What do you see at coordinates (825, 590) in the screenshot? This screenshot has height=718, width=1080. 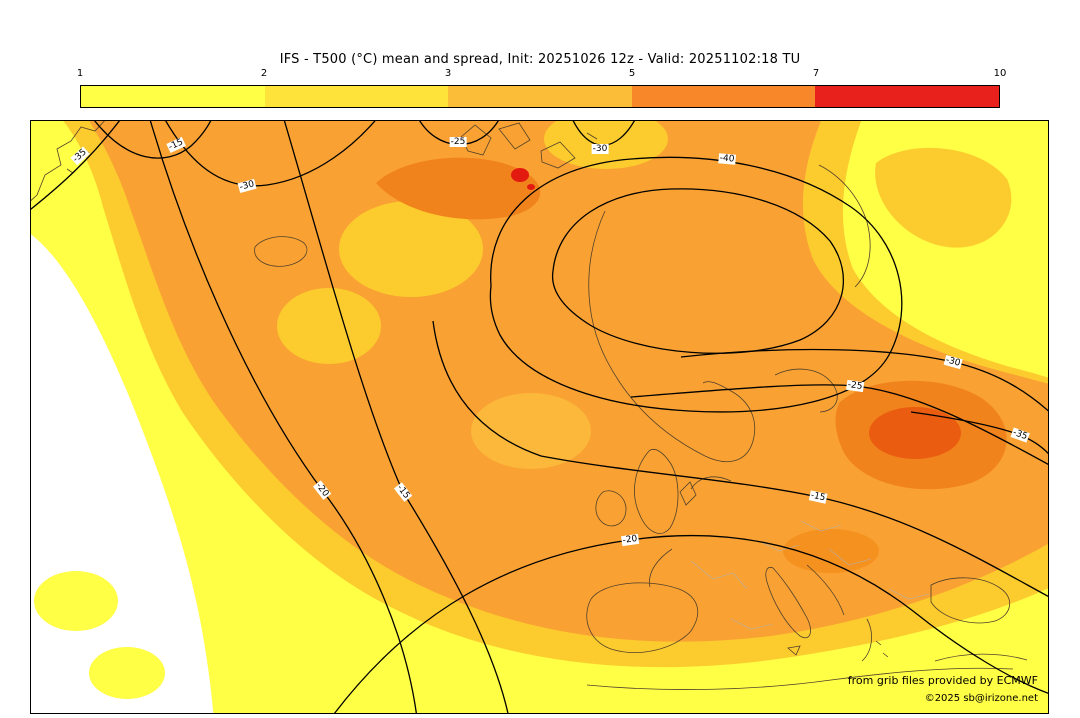 I see `coastline-balkans` at bounding box center [825, 590].